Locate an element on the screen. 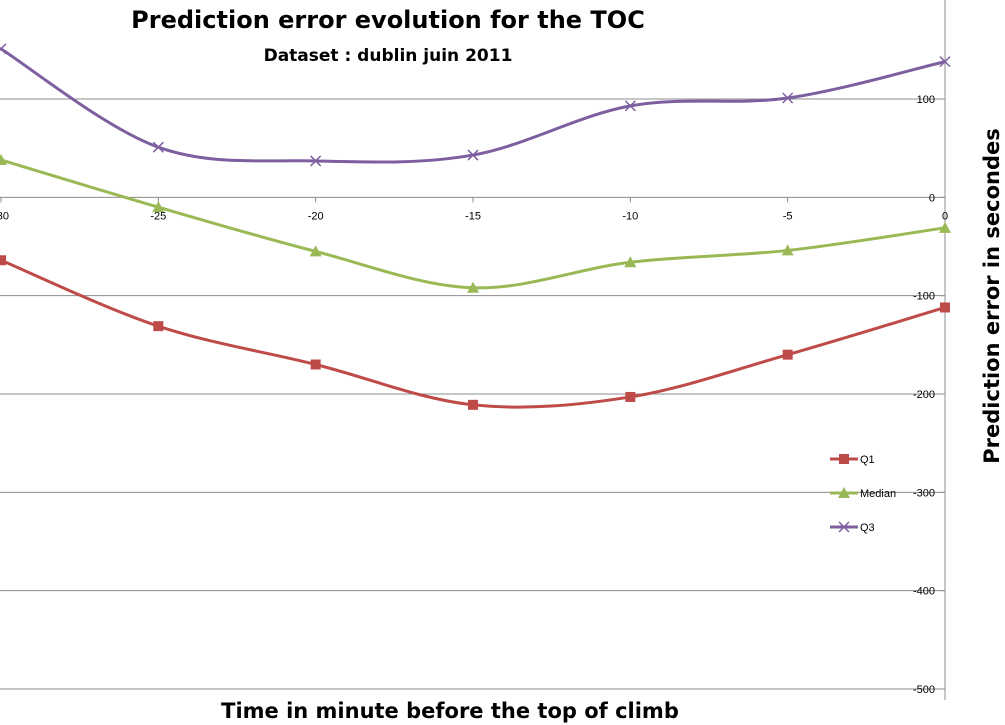 The height and width of the screenshot is (725, 1005). legend-item-q3: Q3 is located at coordinates (852, 527).